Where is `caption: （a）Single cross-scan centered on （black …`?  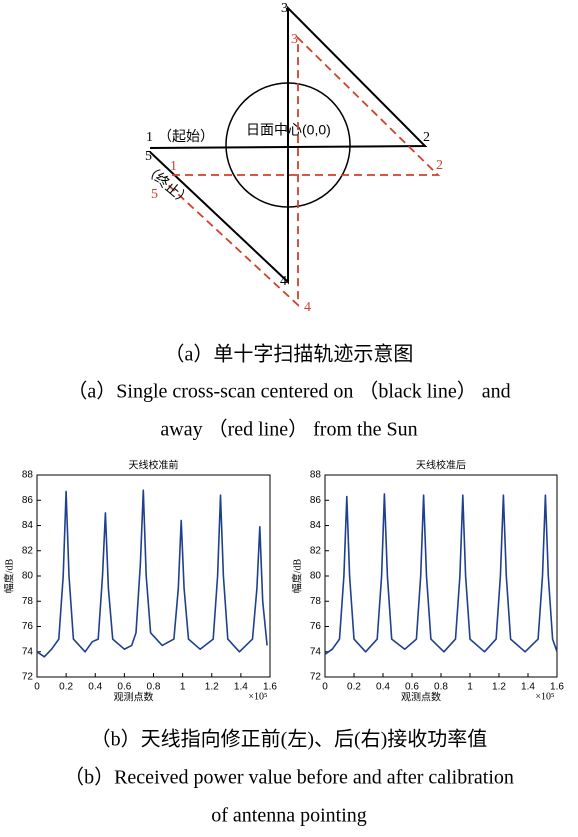 caption: （a）Single cross-scan centered on （black … is located at coordinates (288, 391).